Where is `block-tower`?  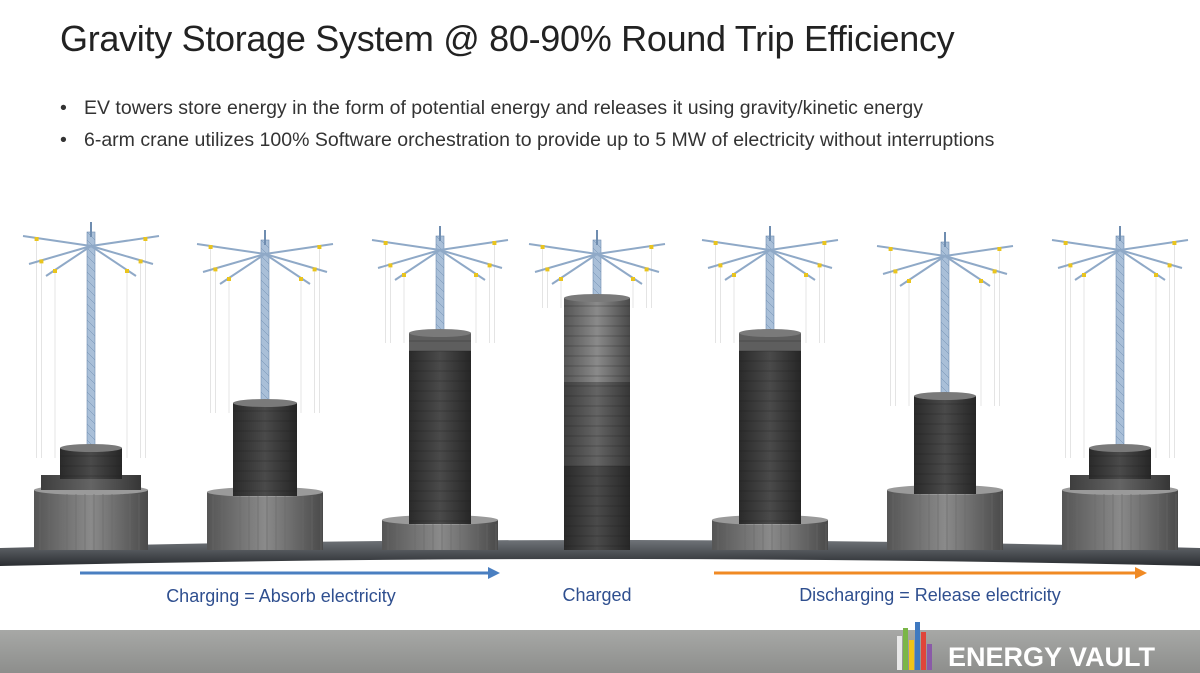 block-tower is located at coordinates (770, 428).